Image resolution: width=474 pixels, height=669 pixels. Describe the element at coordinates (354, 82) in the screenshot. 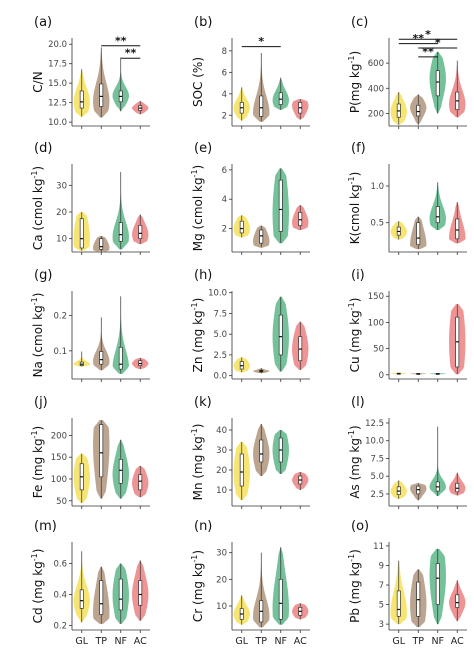

I see `y-axis-label: P(mg kg-1)` at that location.